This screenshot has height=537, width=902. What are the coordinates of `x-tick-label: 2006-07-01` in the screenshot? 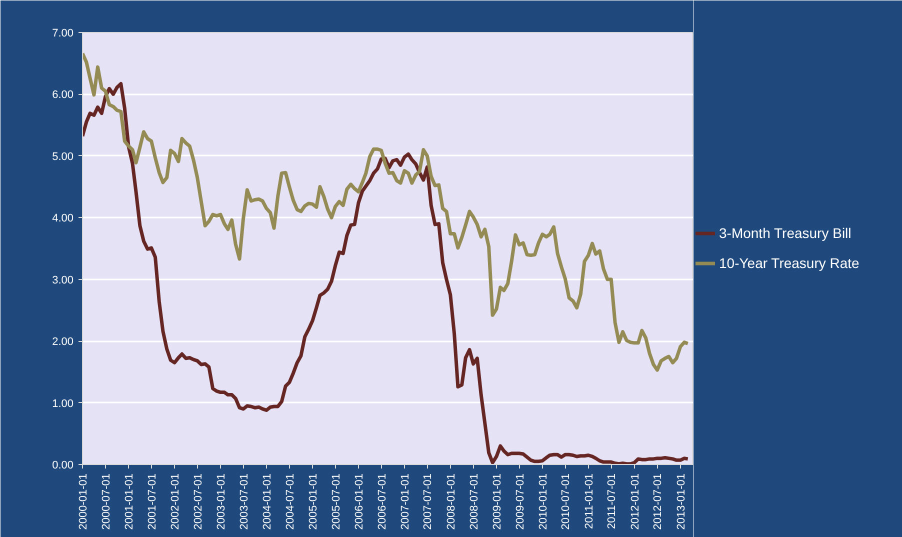 It's located at (382, 501).